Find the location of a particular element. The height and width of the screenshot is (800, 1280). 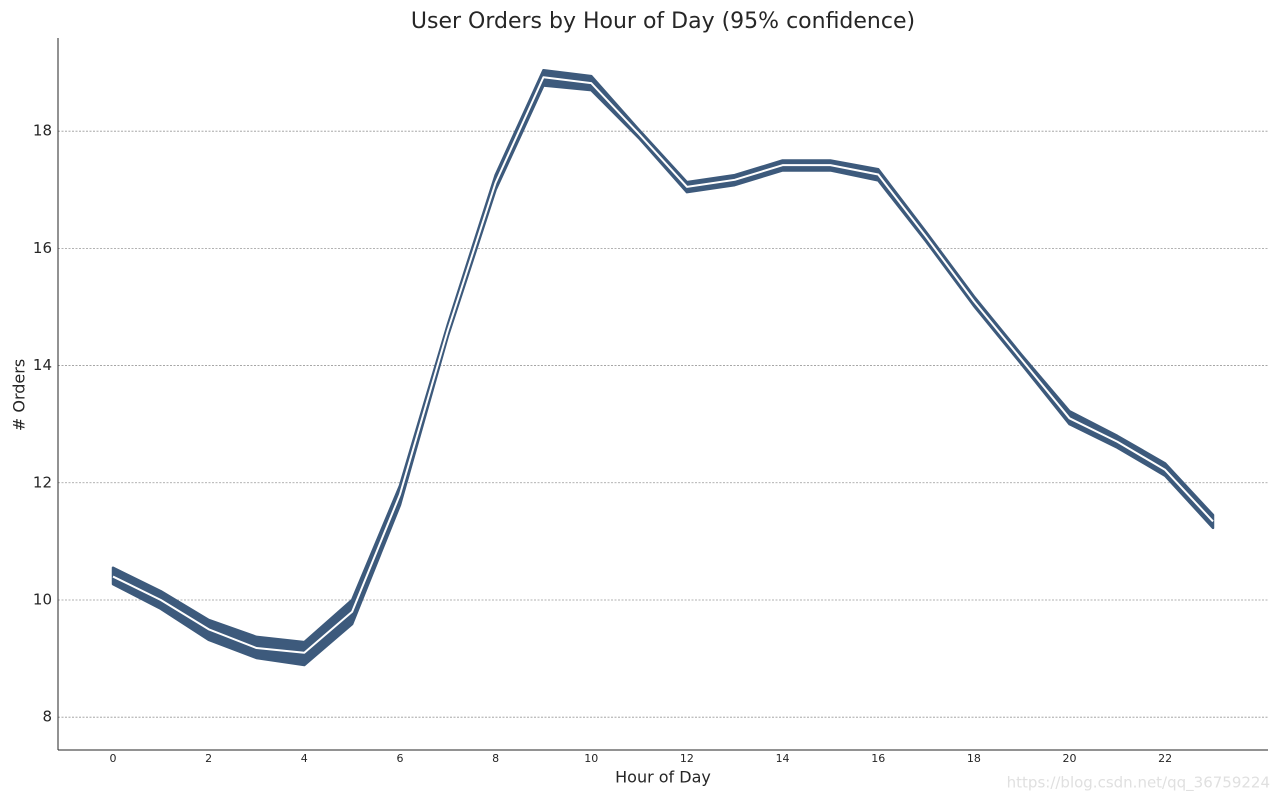

x-tick-label: 0 is located at coordinates (113, 758).